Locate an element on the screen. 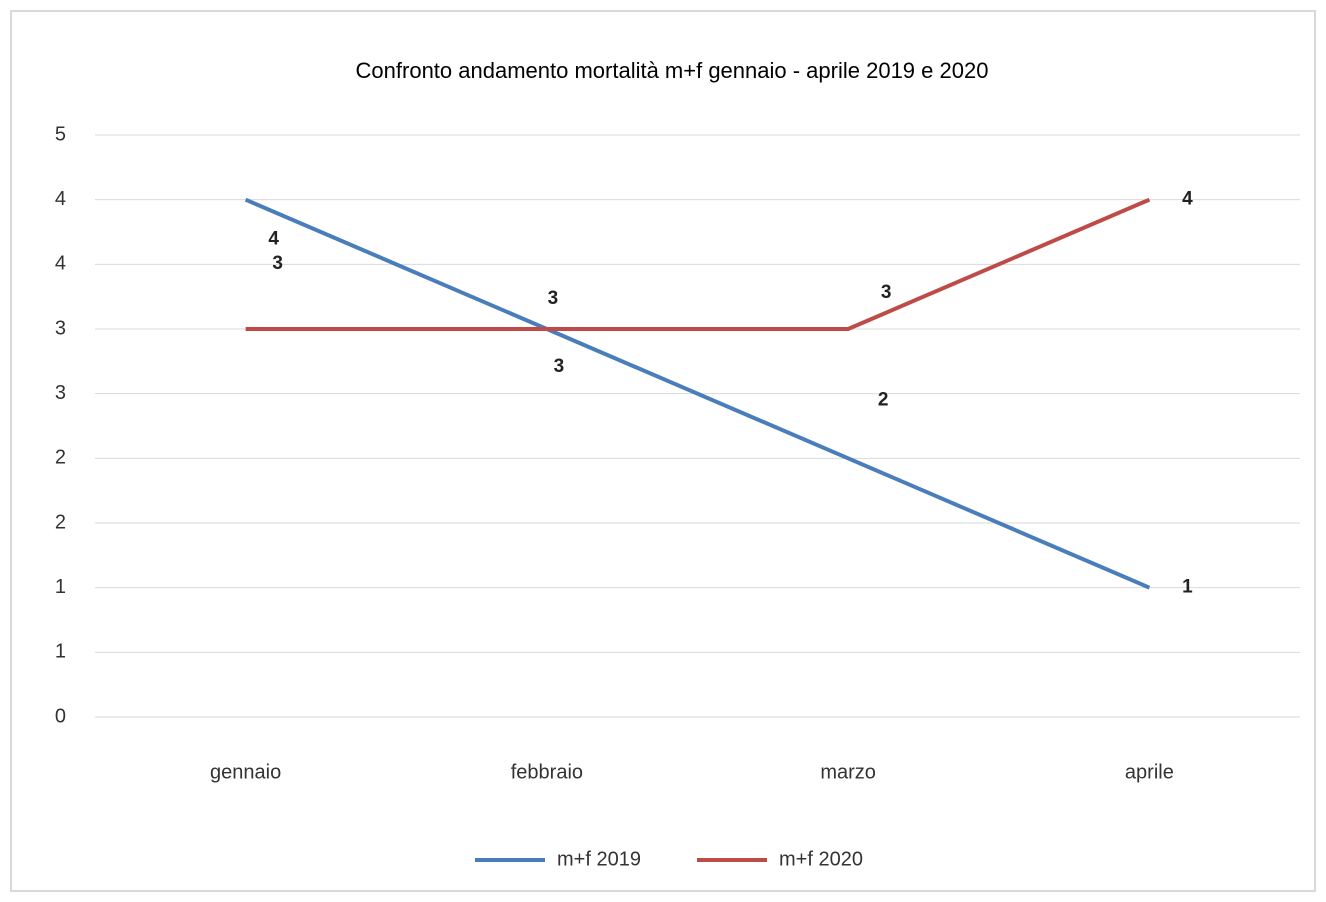 The width and height of the screenshot is (1326, 902). data-label: 2 is located at coordinates (883, 399).